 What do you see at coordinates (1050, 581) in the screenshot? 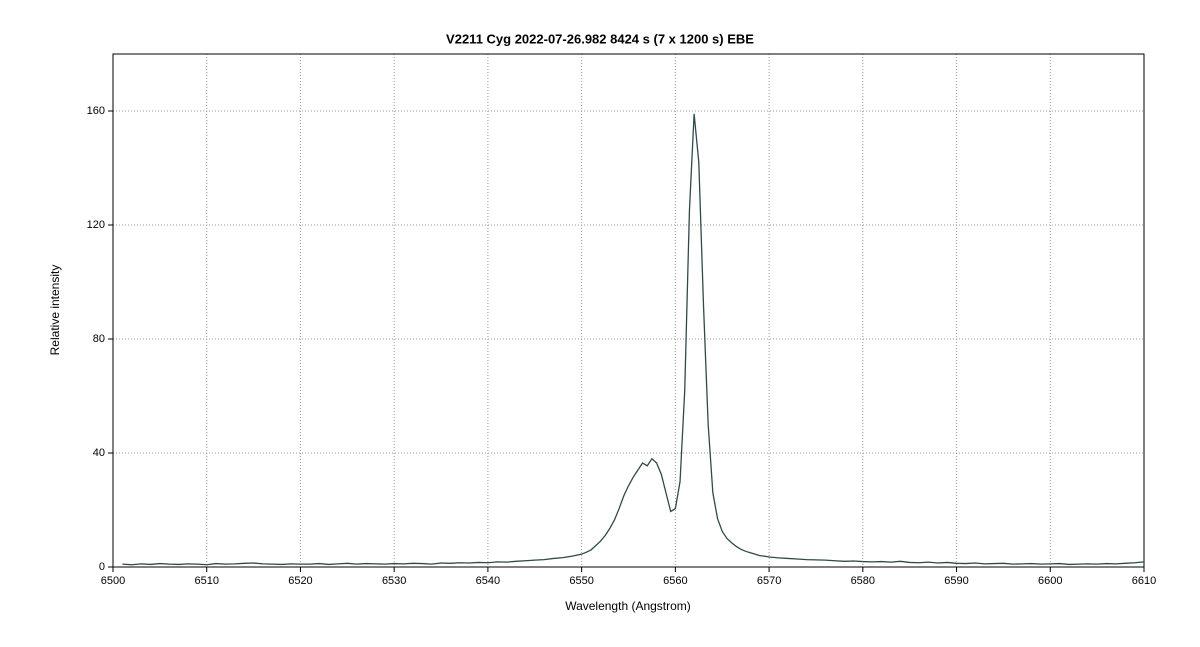
I see `x-tick-label: 6600` at bounding box center [1050, 581].